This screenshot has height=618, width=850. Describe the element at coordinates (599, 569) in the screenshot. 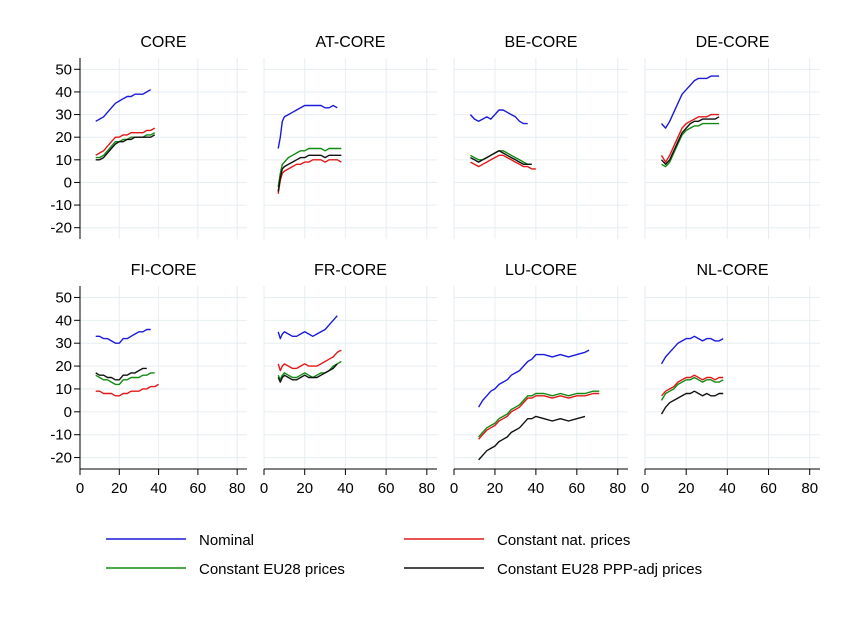

I see `legend-label: Constant EU28 PPP-adj prices` at that location.